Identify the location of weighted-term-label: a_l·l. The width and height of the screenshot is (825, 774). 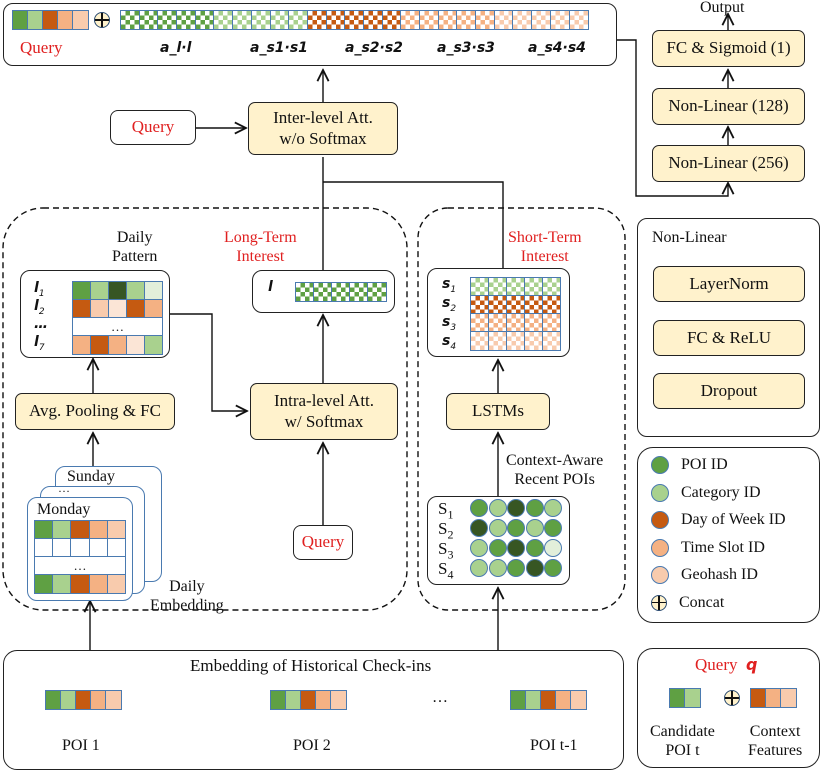
(176, 48).